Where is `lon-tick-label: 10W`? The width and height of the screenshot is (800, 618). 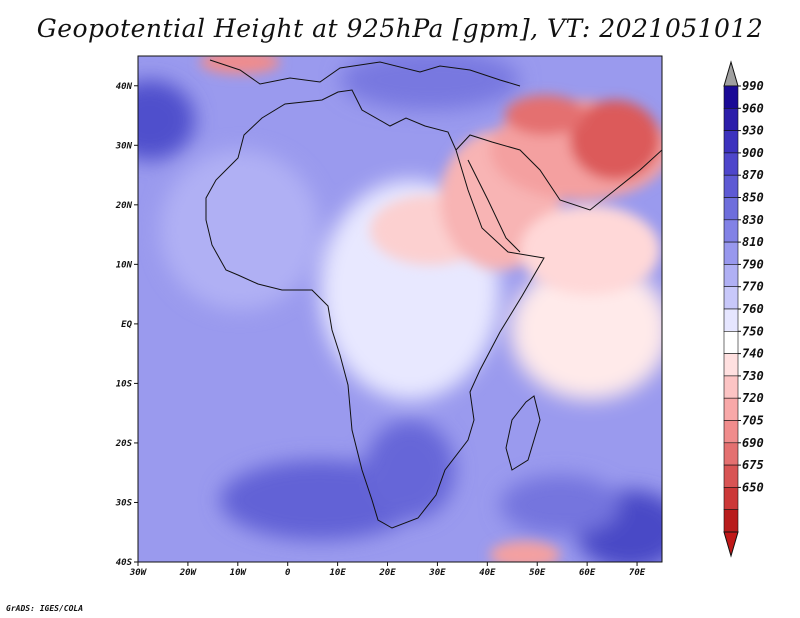 lon-tick-label: 10W is located at coordinates (239, 573).